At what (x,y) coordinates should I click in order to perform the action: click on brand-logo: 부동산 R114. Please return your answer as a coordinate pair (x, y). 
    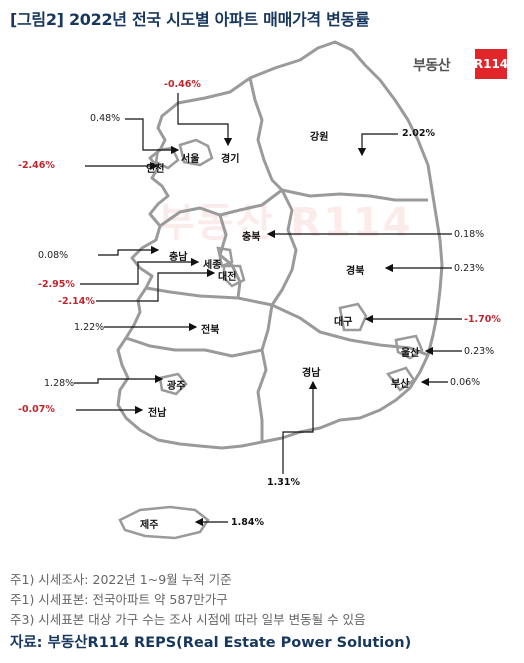
    Looking at the image, I should click on (461, 64).